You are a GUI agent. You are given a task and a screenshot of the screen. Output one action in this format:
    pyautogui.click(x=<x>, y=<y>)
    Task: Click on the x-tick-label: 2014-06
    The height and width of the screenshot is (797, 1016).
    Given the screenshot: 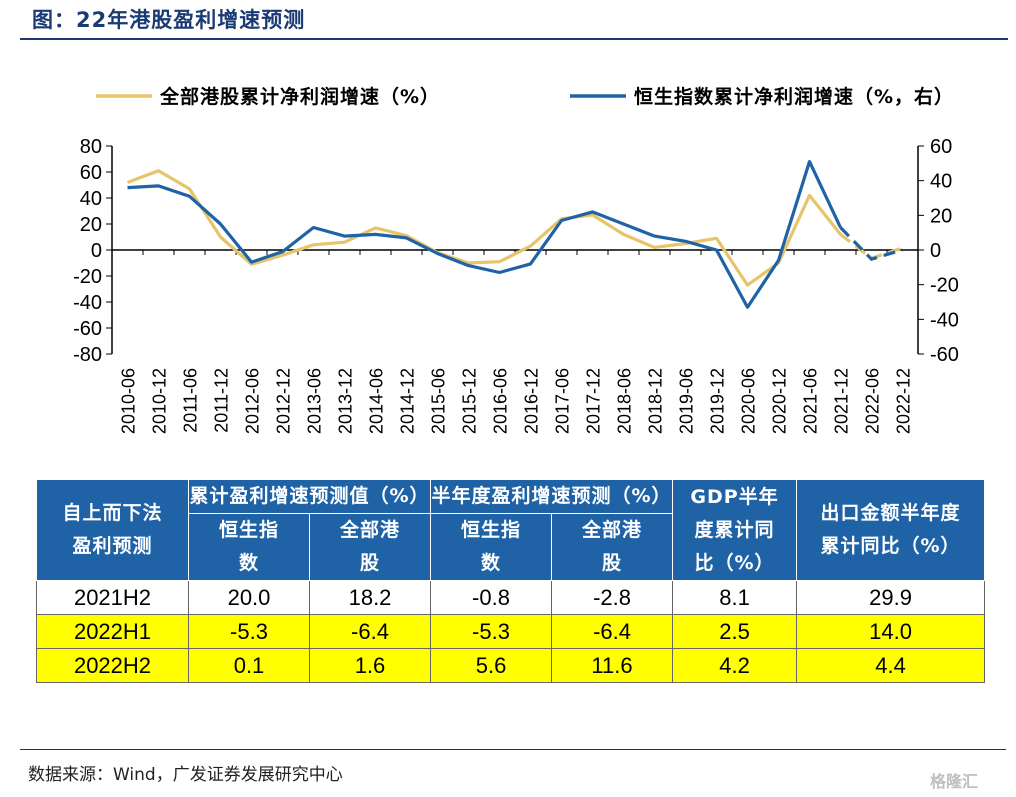 What is the action you would take?
    pyautogui.click(x=377, y=401)
    